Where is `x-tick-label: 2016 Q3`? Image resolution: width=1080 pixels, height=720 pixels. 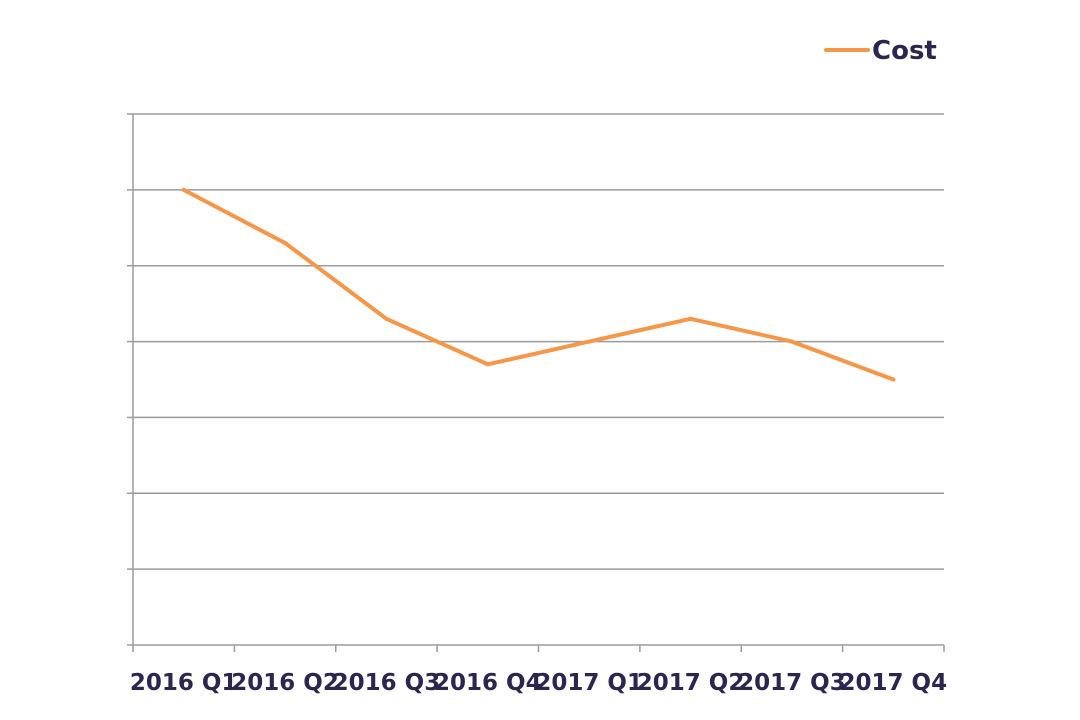 x-tick-label: 2016 Q3 is located at coordinates (387, 683).